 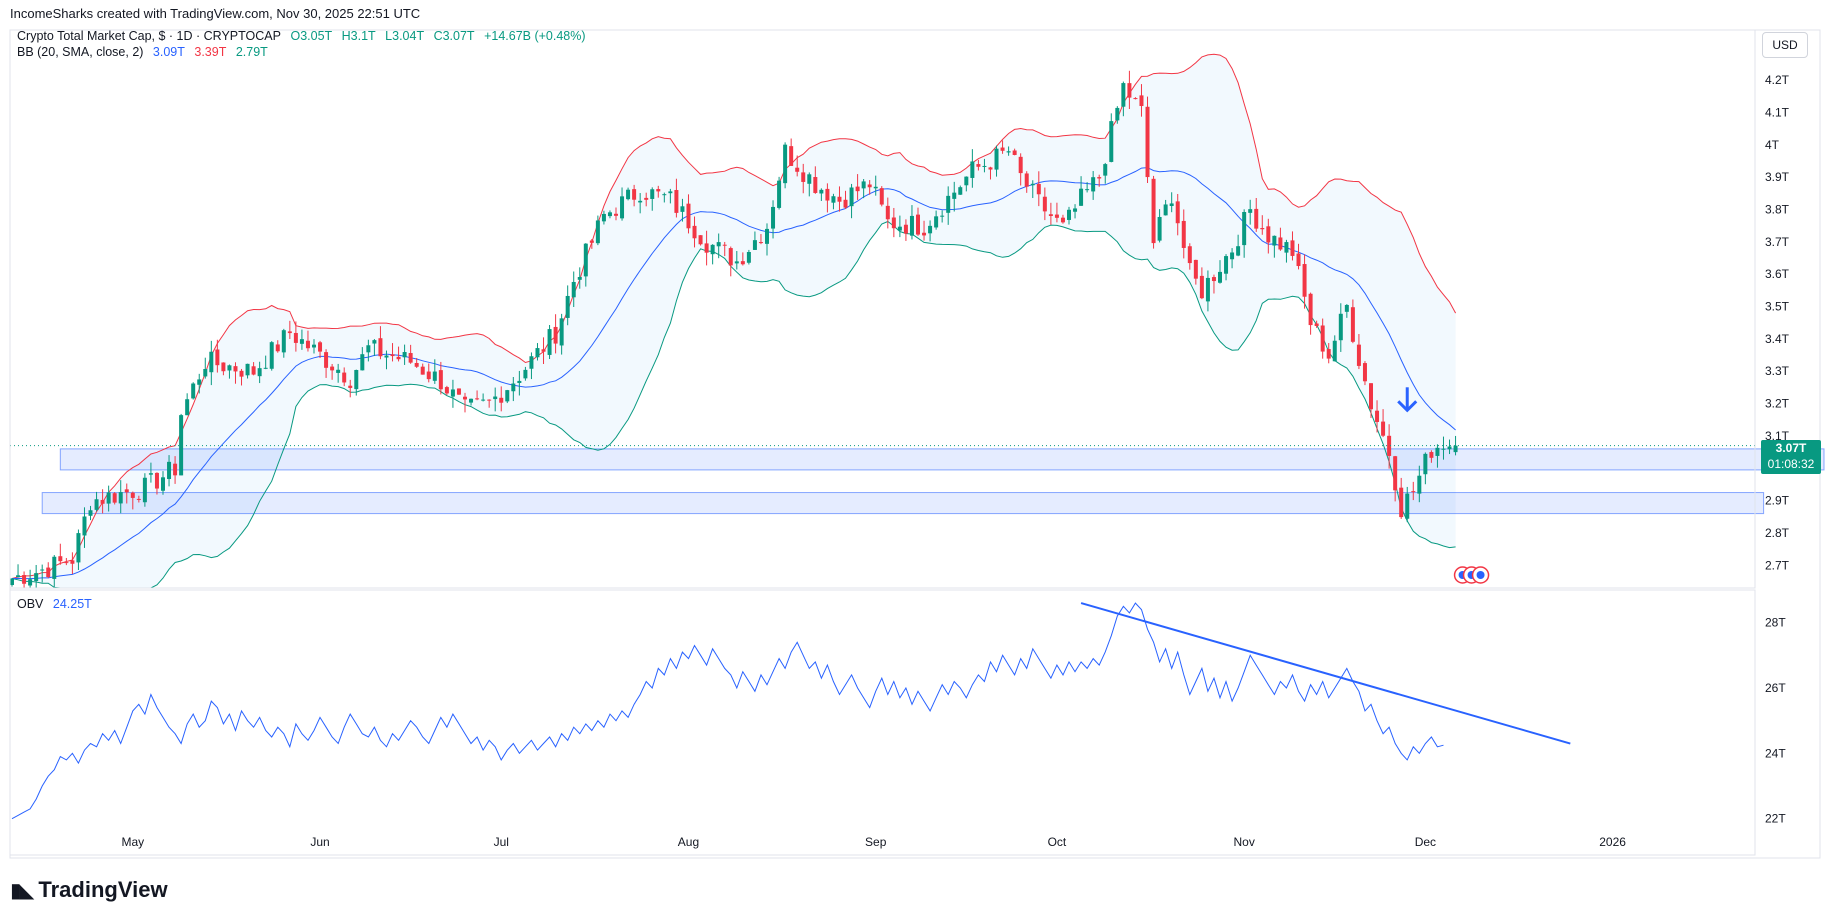 What do you see at coordinates (1772, 145) in the screenshot?
I see `price-tick-label: 4T` at bounding box center [1772, 145].